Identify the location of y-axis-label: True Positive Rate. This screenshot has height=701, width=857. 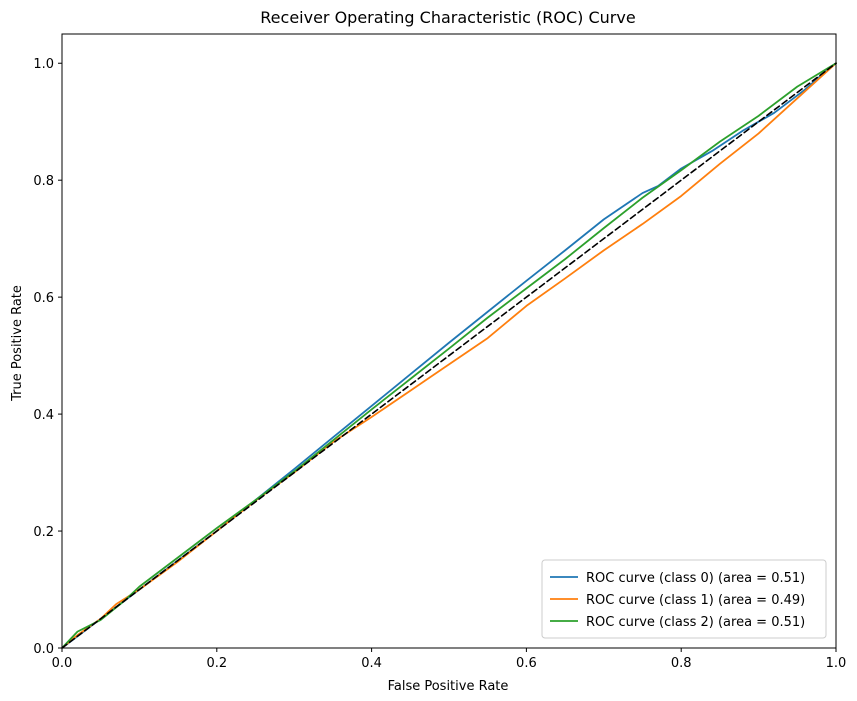
(17, 343).